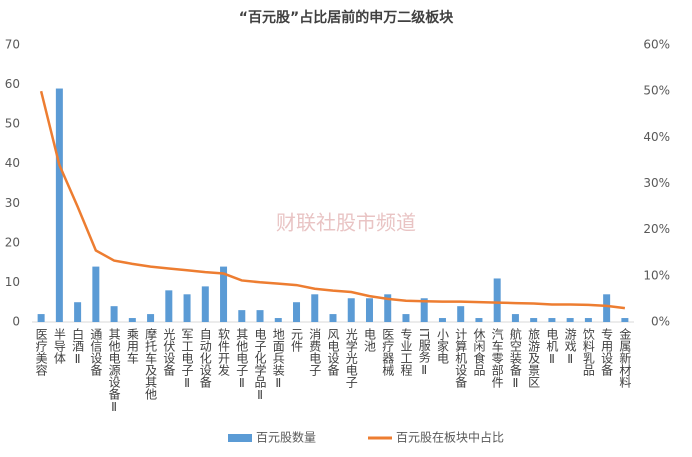 This screenshot has width=692, height=457. Describe the element at coordinates (607, 352) in the screenshot. I see `x-tick-label: 专用设备` at that location.